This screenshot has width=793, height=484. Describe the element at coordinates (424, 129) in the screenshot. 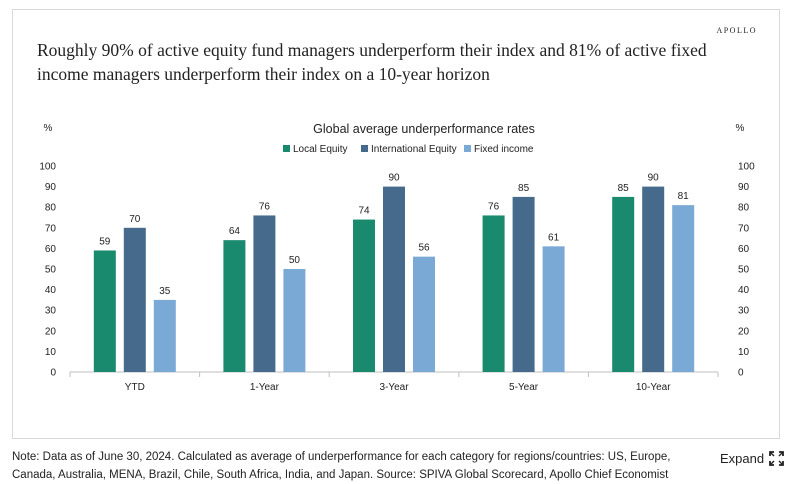

I see `chart-title: Global average underperformance rates` at that location.